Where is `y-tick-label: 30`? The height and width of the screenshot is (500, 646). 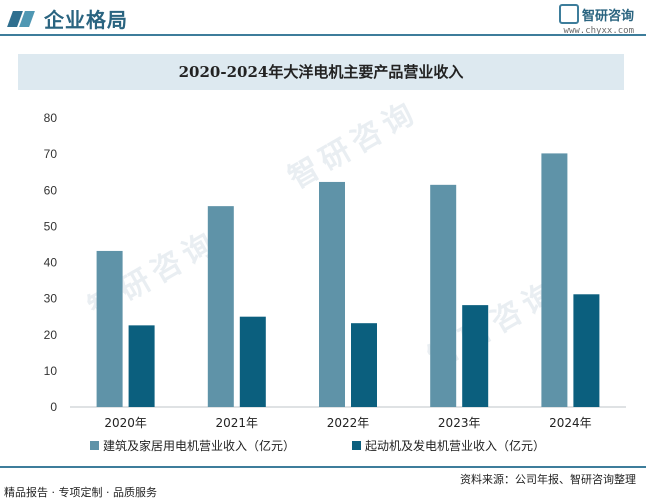
y-tick-label: 30 is located at coordinates (51, 299).